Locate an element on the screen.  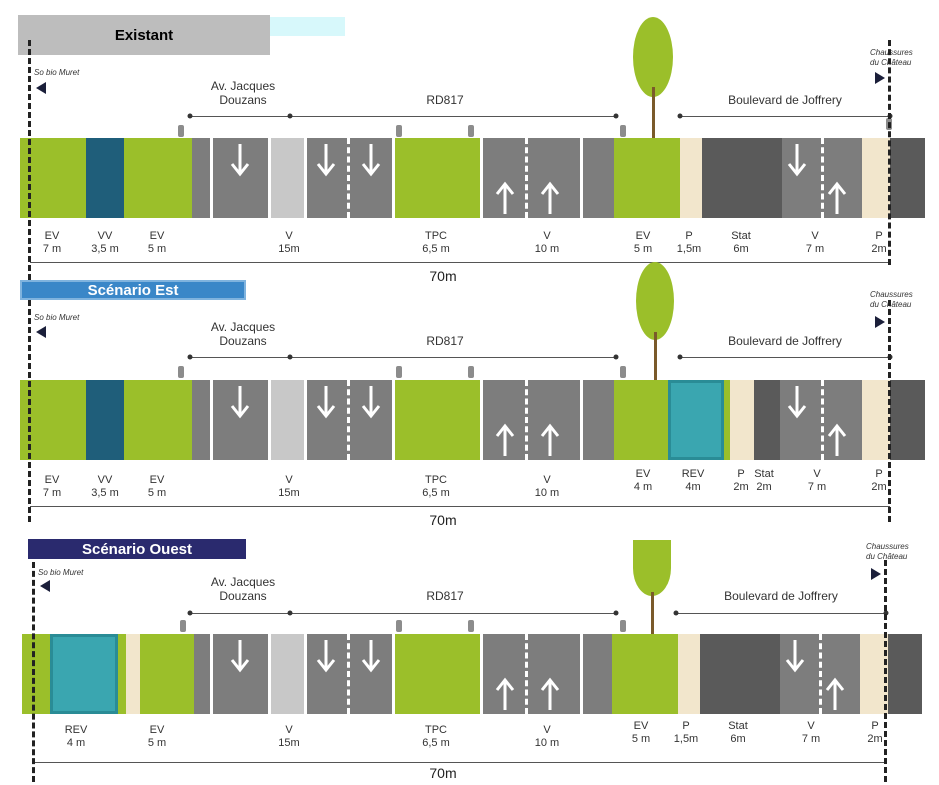
seg-light is located at coordinates (287, 420).